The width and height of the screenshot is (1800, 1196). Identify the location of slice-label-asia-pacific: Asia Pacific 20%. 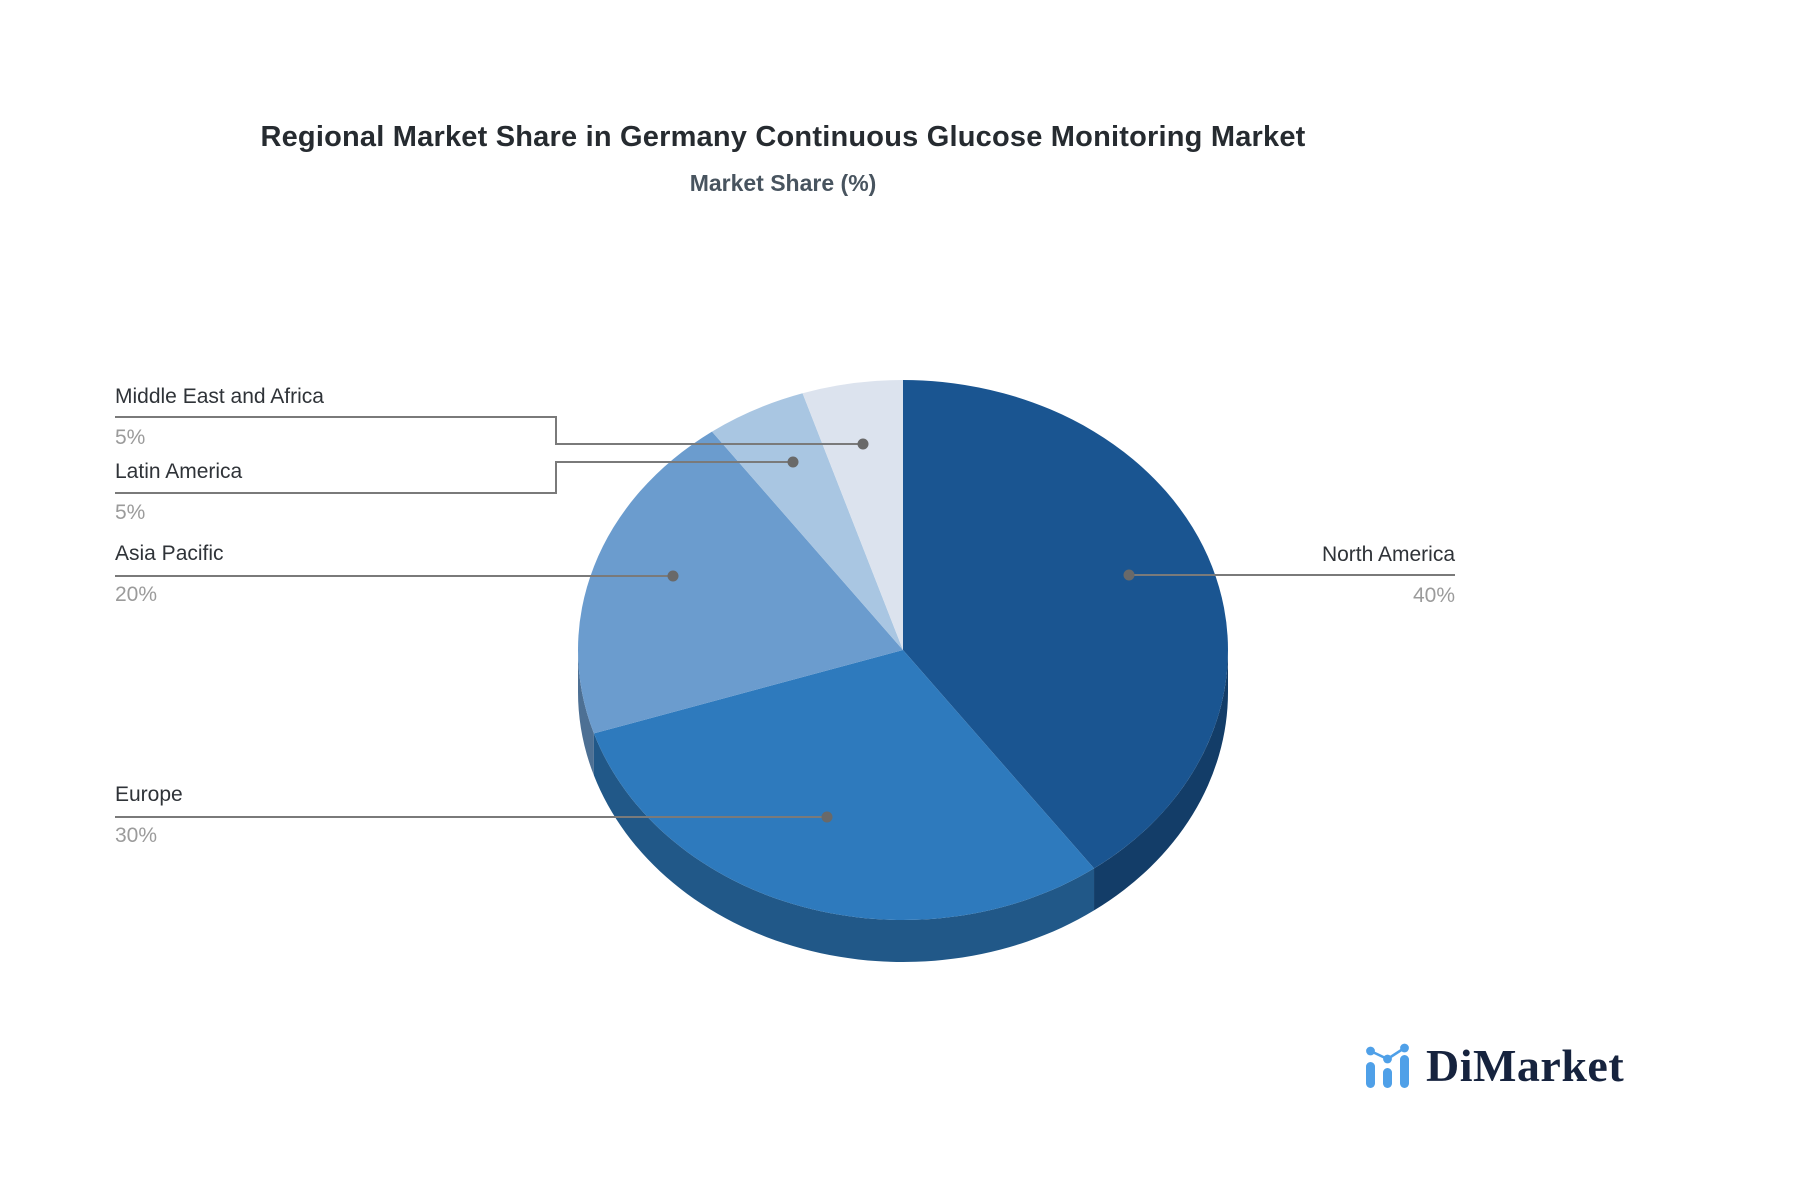
(169, 574).